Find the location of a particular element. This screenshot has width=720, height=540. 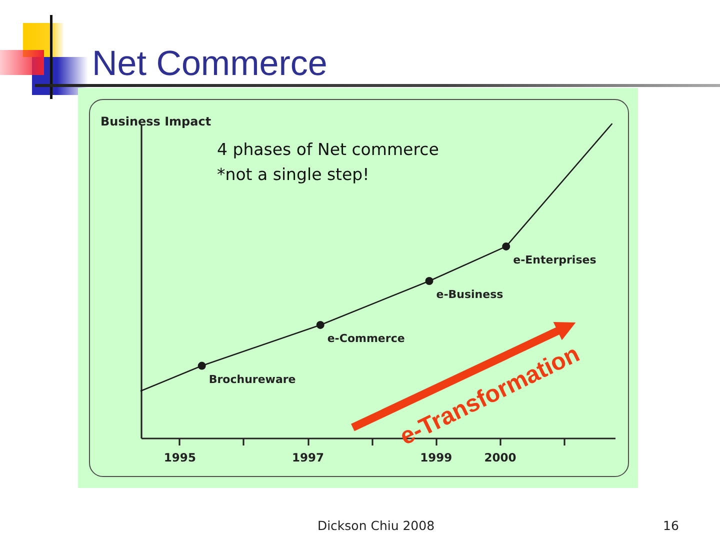

annotation: e-Commerce is located at coordinates (366, 338).